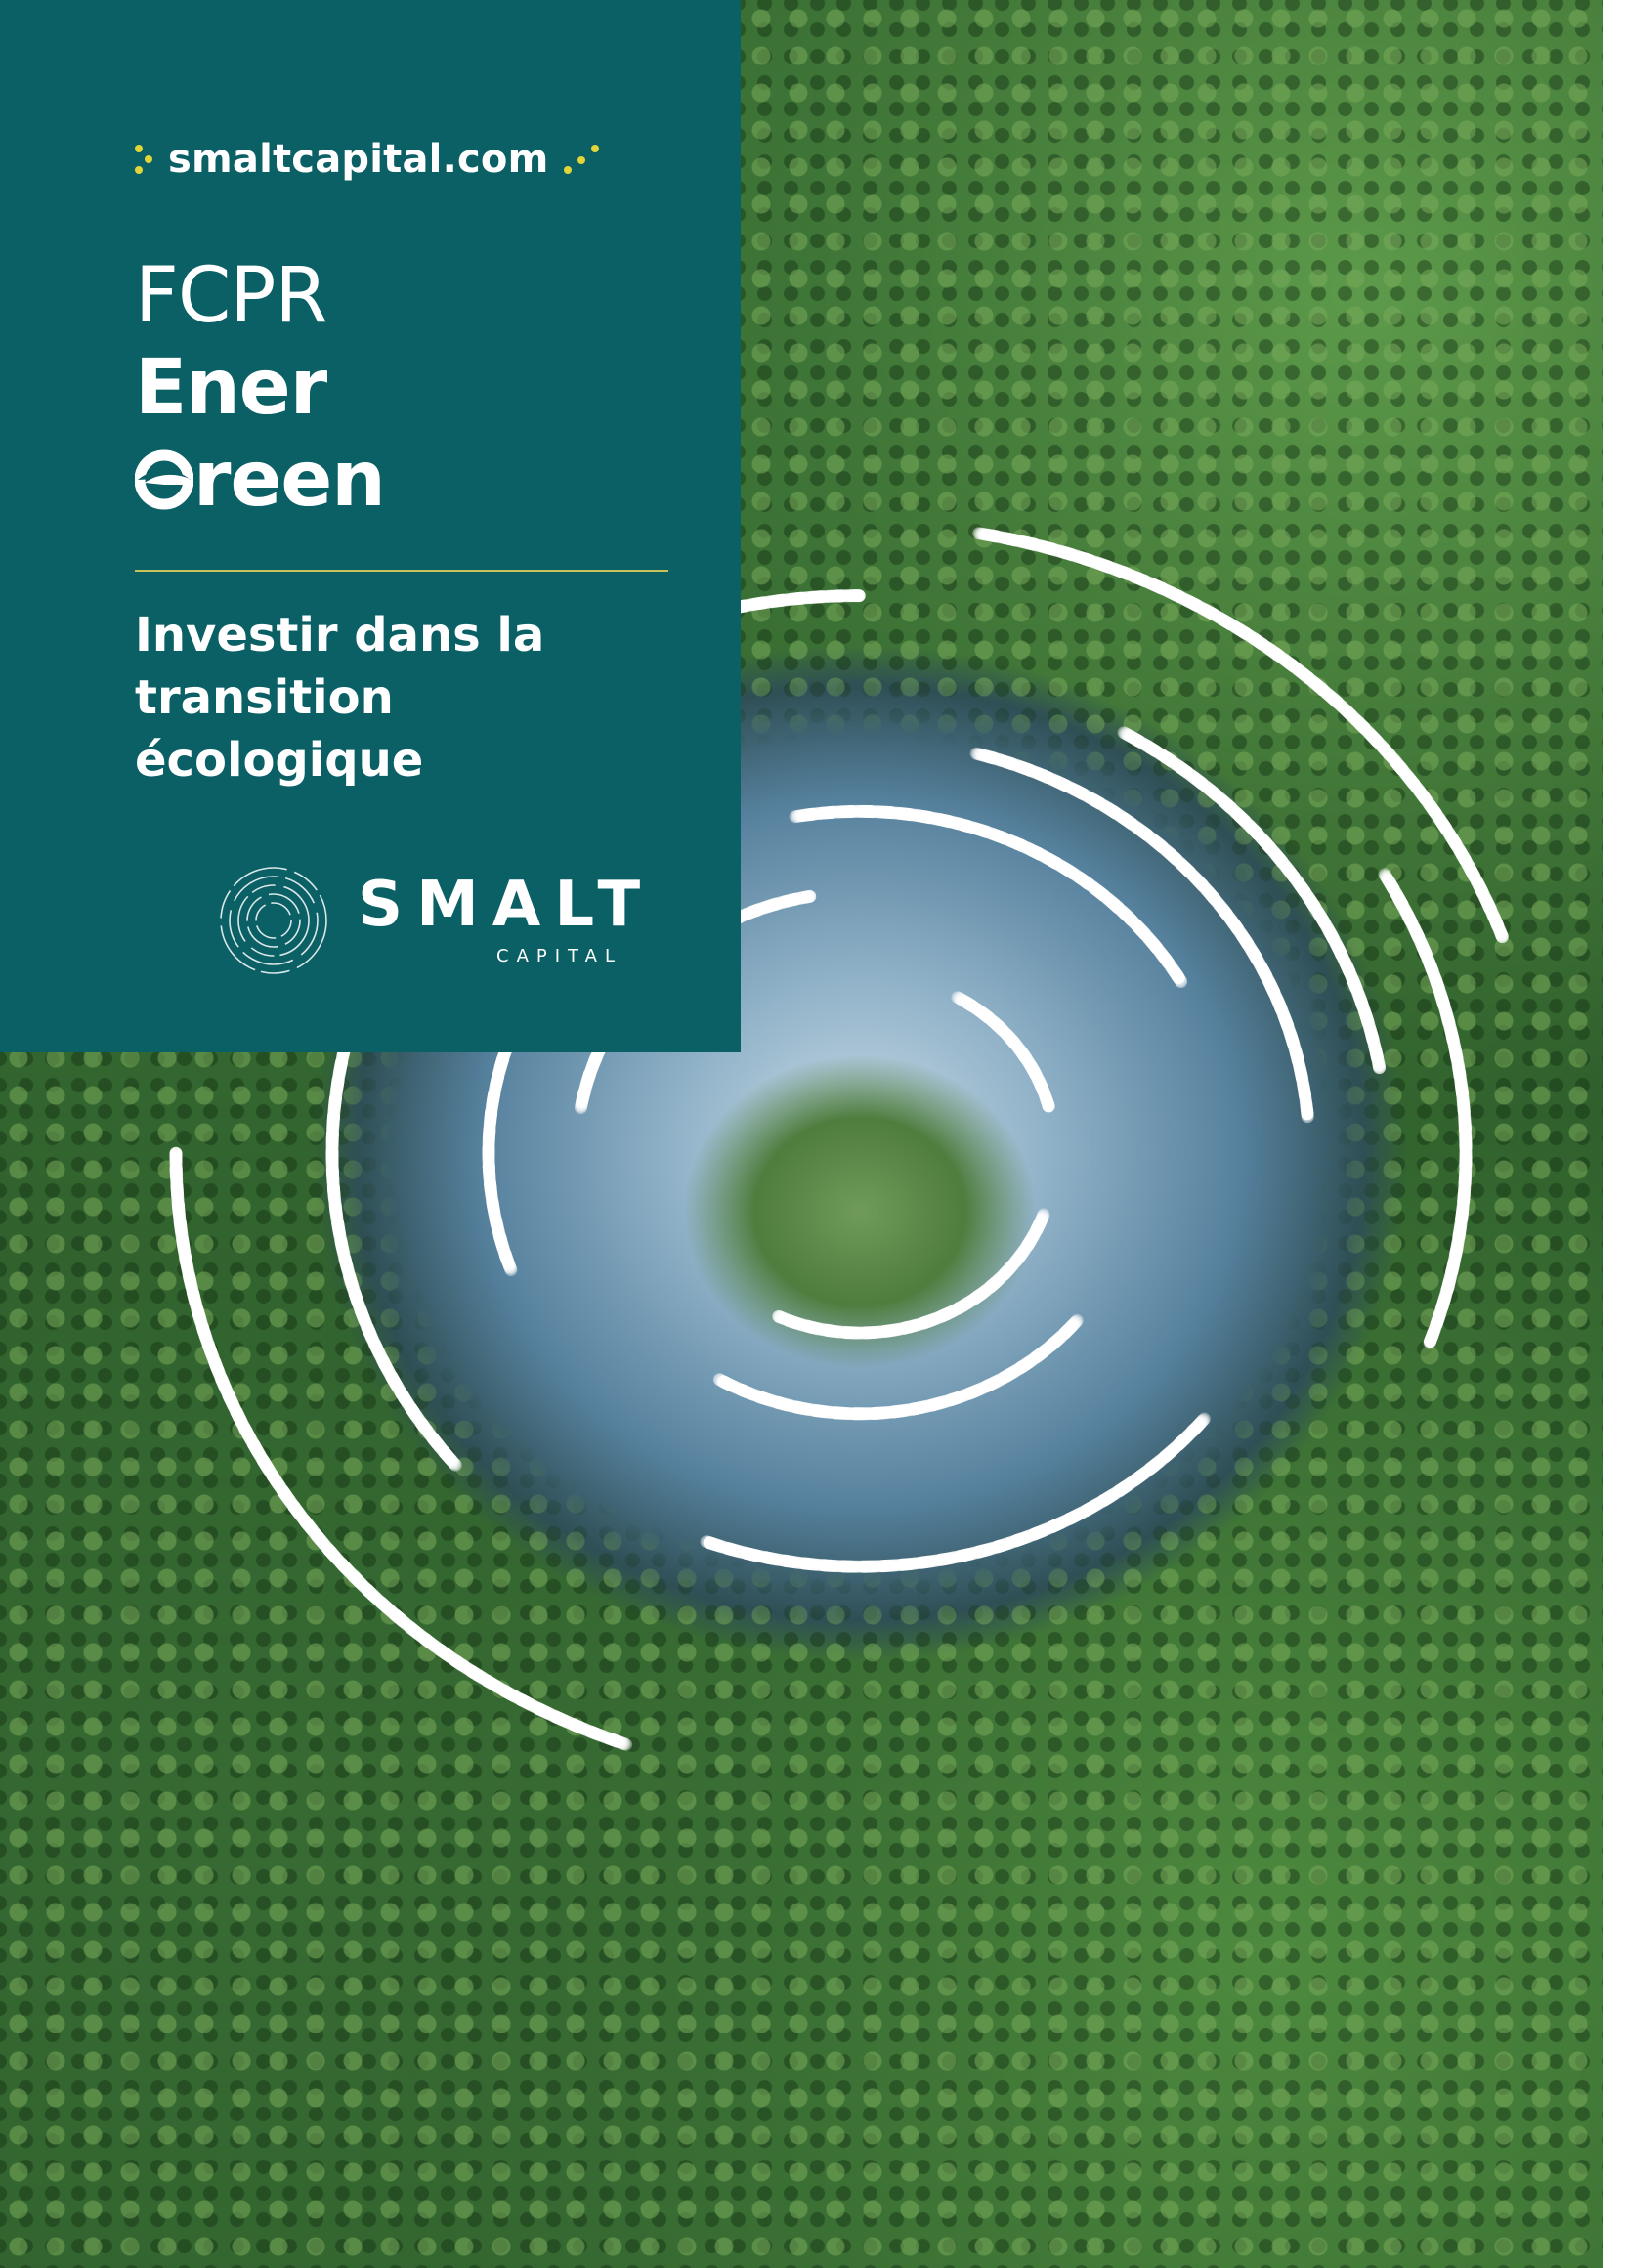  I want to click on brand-name: SMALT, so click(506, 905).